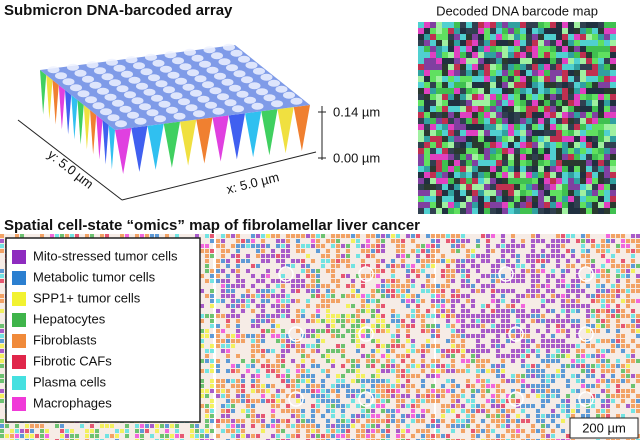  Describe the element at coordinates (93, 132) in the screenshot. I see `spike` at that location.